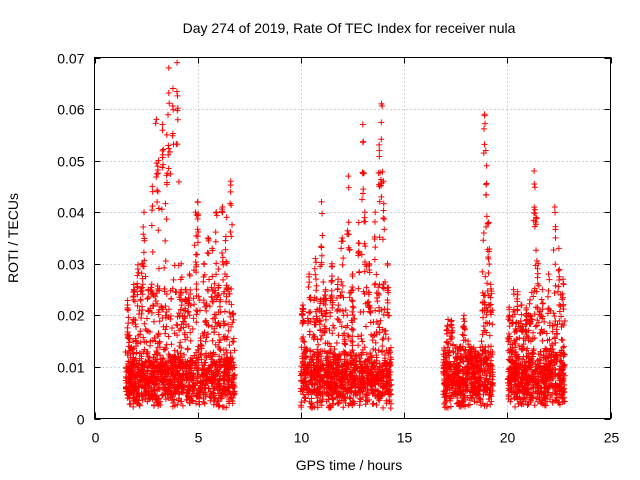  What do you see at coordinates (405, 438) in the screenshot?
I see `x-tick-label: 15` at bounding box center [405, 438].